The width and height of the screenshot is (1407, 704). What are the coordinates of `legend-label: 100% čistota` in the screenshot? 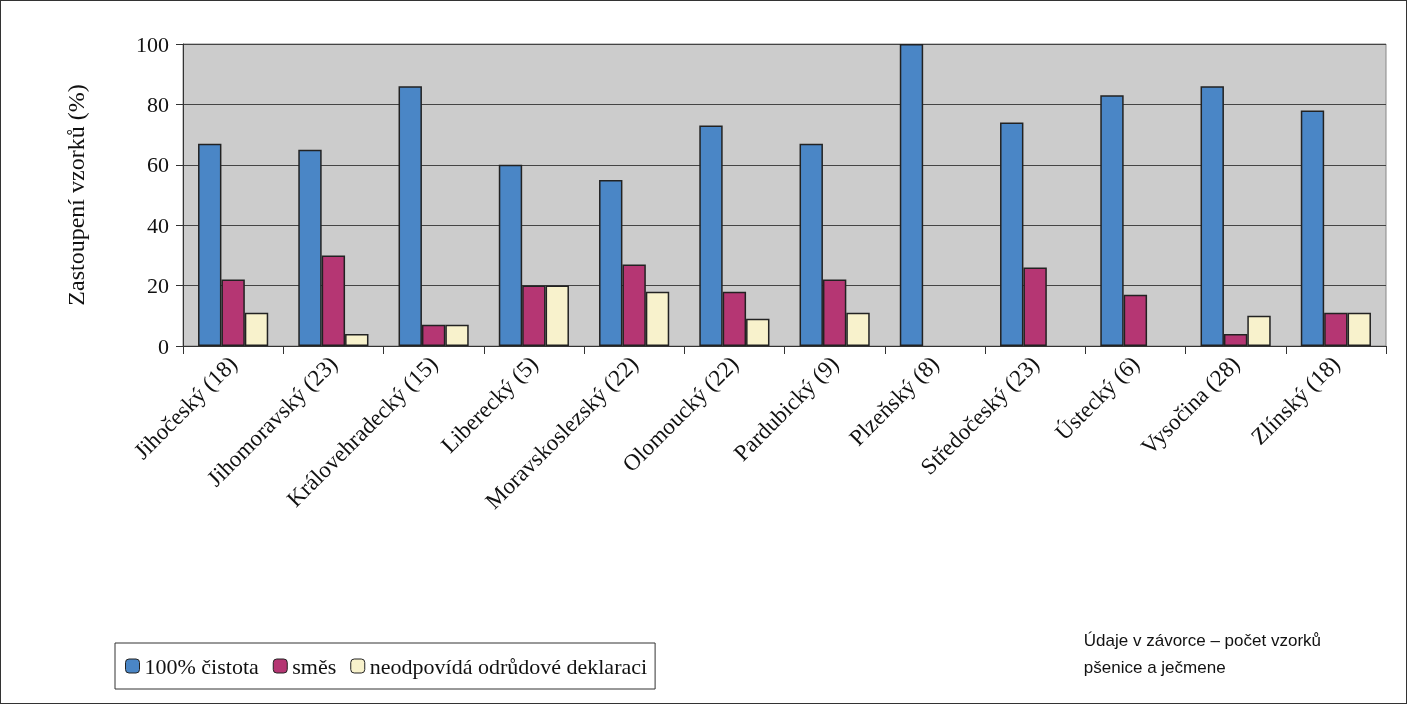 It's located at (201, 666).